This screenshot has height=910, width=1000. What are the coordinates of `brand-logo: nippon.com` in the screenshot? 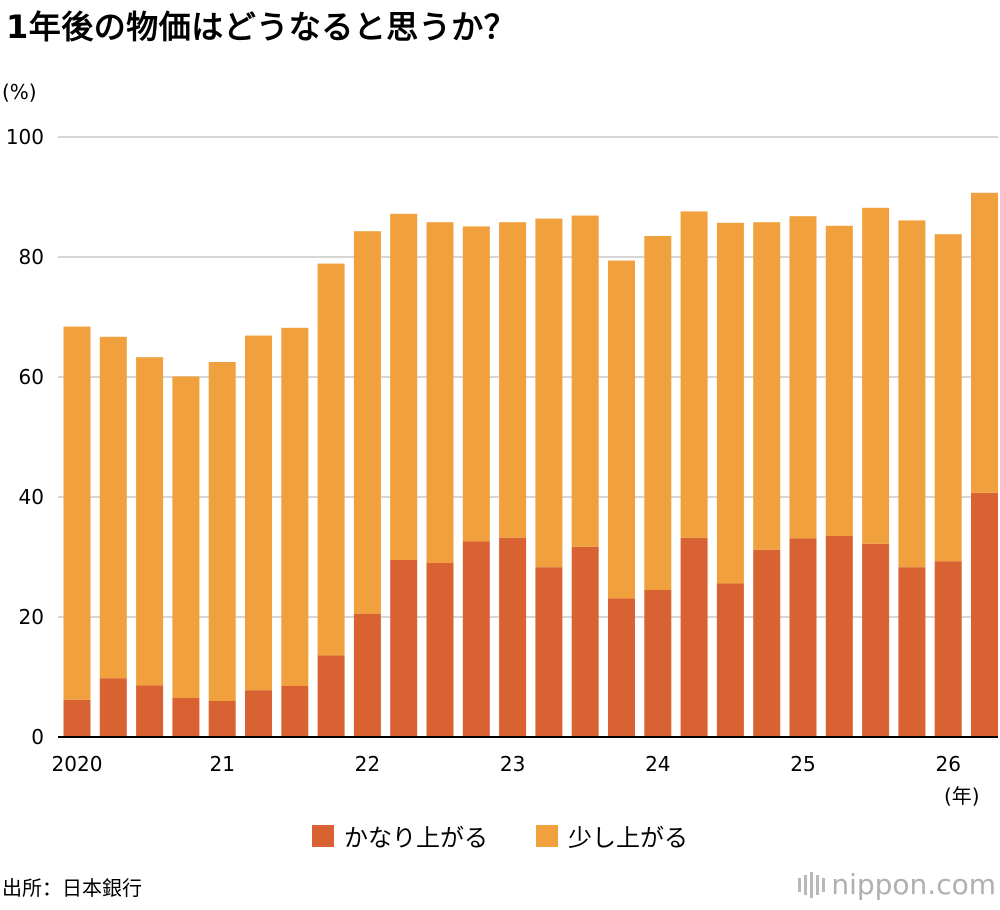 It's located at (897, 884).